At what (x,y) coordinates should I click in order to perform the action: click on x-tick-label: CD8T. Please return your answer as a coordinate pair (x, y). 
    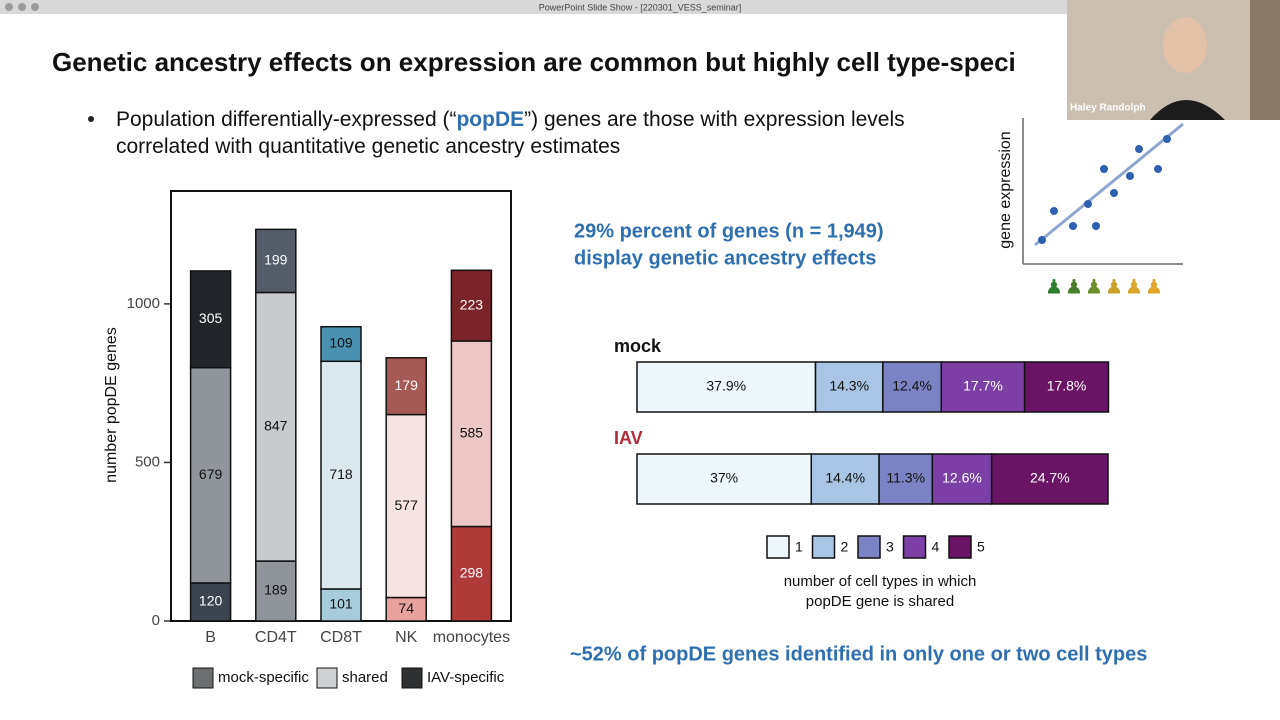
    Looking at the image, I should click on (341, 637).